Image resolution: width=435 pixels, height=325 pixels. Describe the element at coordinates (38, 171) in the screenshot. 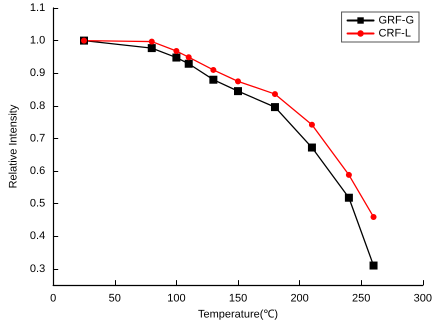

I see `y-tick-label: 0.6` at that location.